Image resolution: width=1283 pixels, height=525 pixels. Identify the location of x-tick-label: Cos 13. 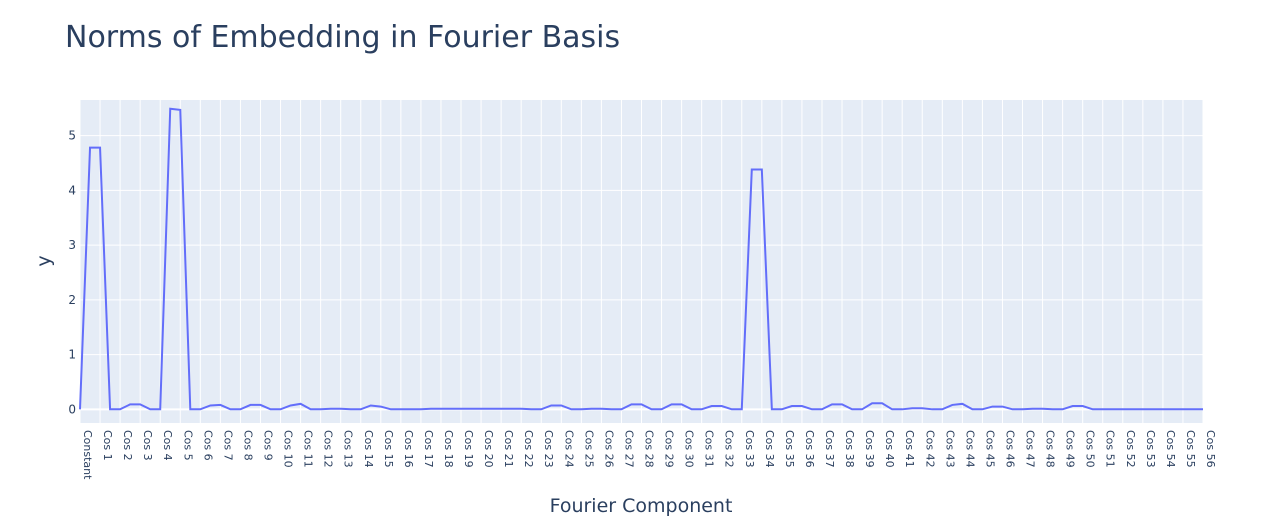
(348, 449).